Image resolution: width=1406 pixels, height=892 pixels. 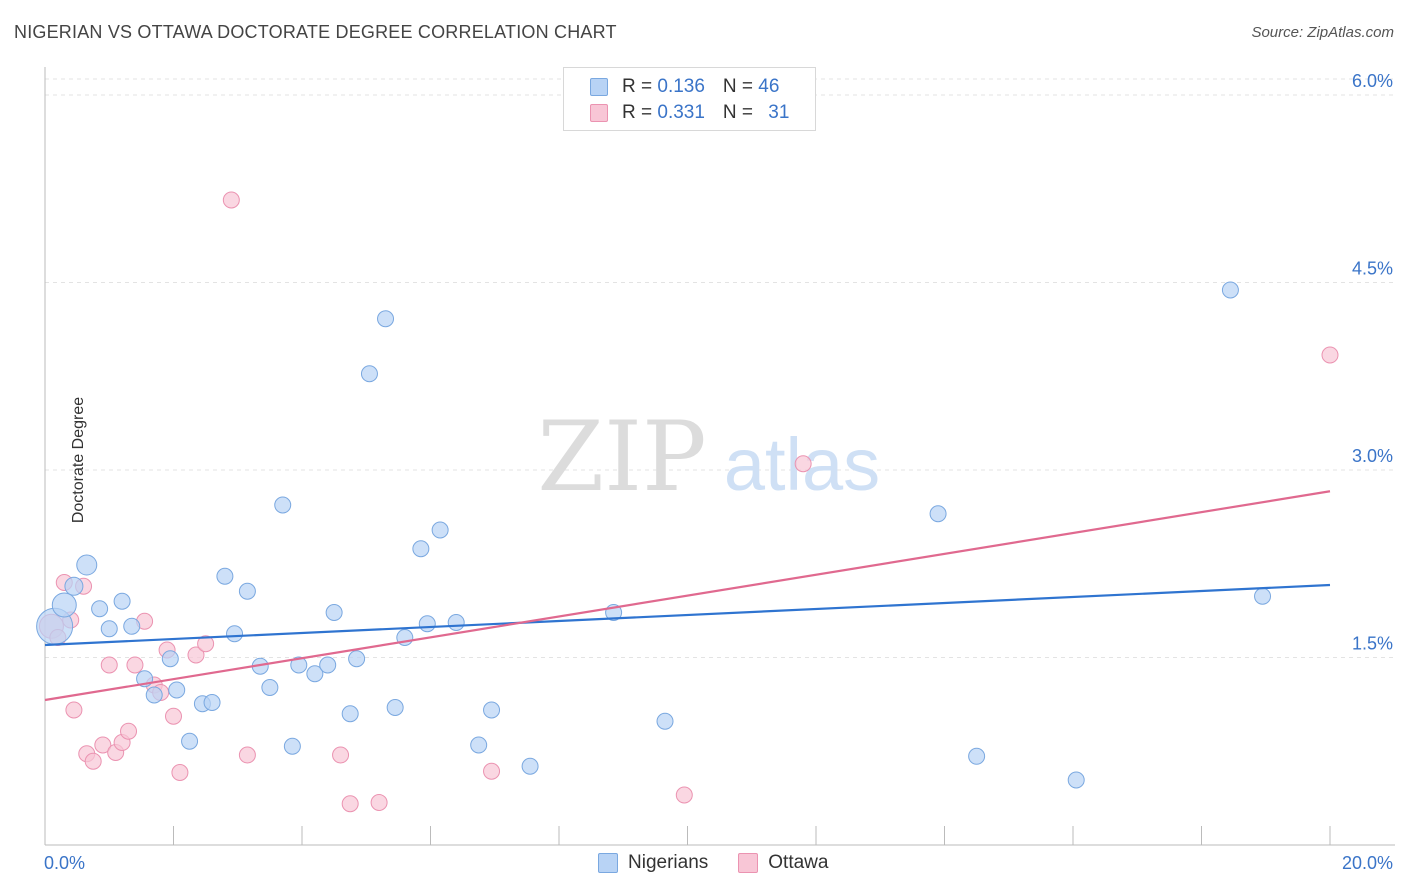 I want to click on y-tick-label: 4.5%, so click(x=1372, y=269).